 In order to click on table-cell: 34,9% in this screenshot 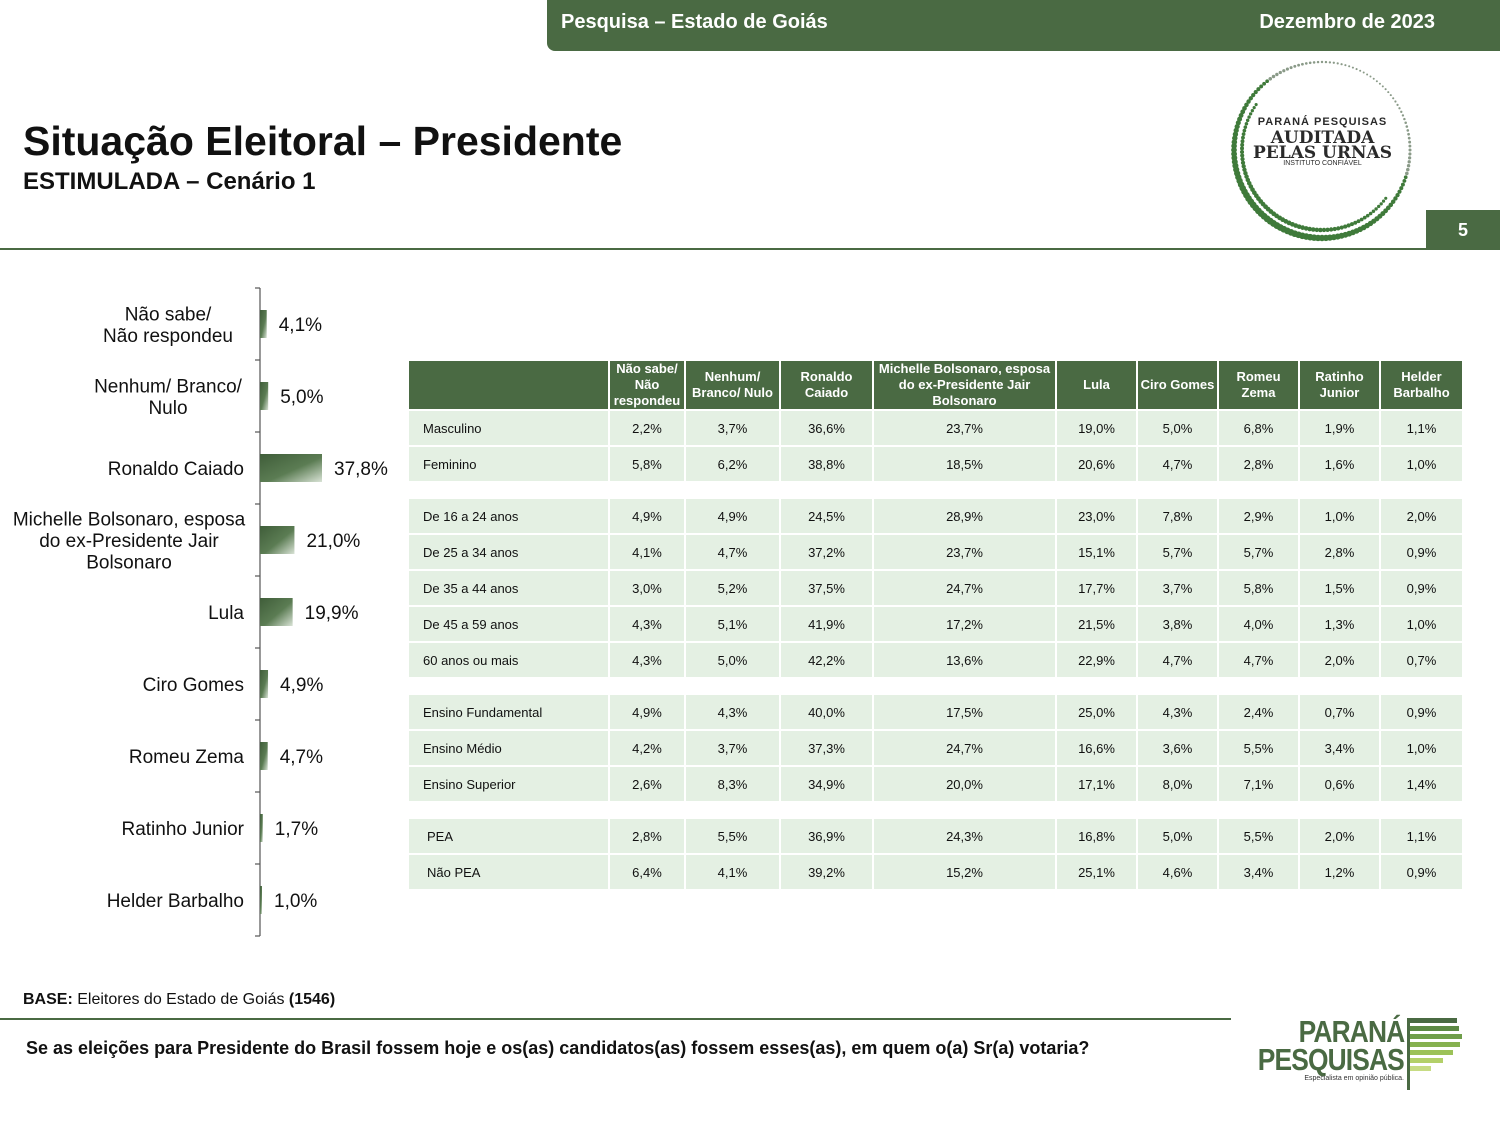, I will do `click(827, 783)`.